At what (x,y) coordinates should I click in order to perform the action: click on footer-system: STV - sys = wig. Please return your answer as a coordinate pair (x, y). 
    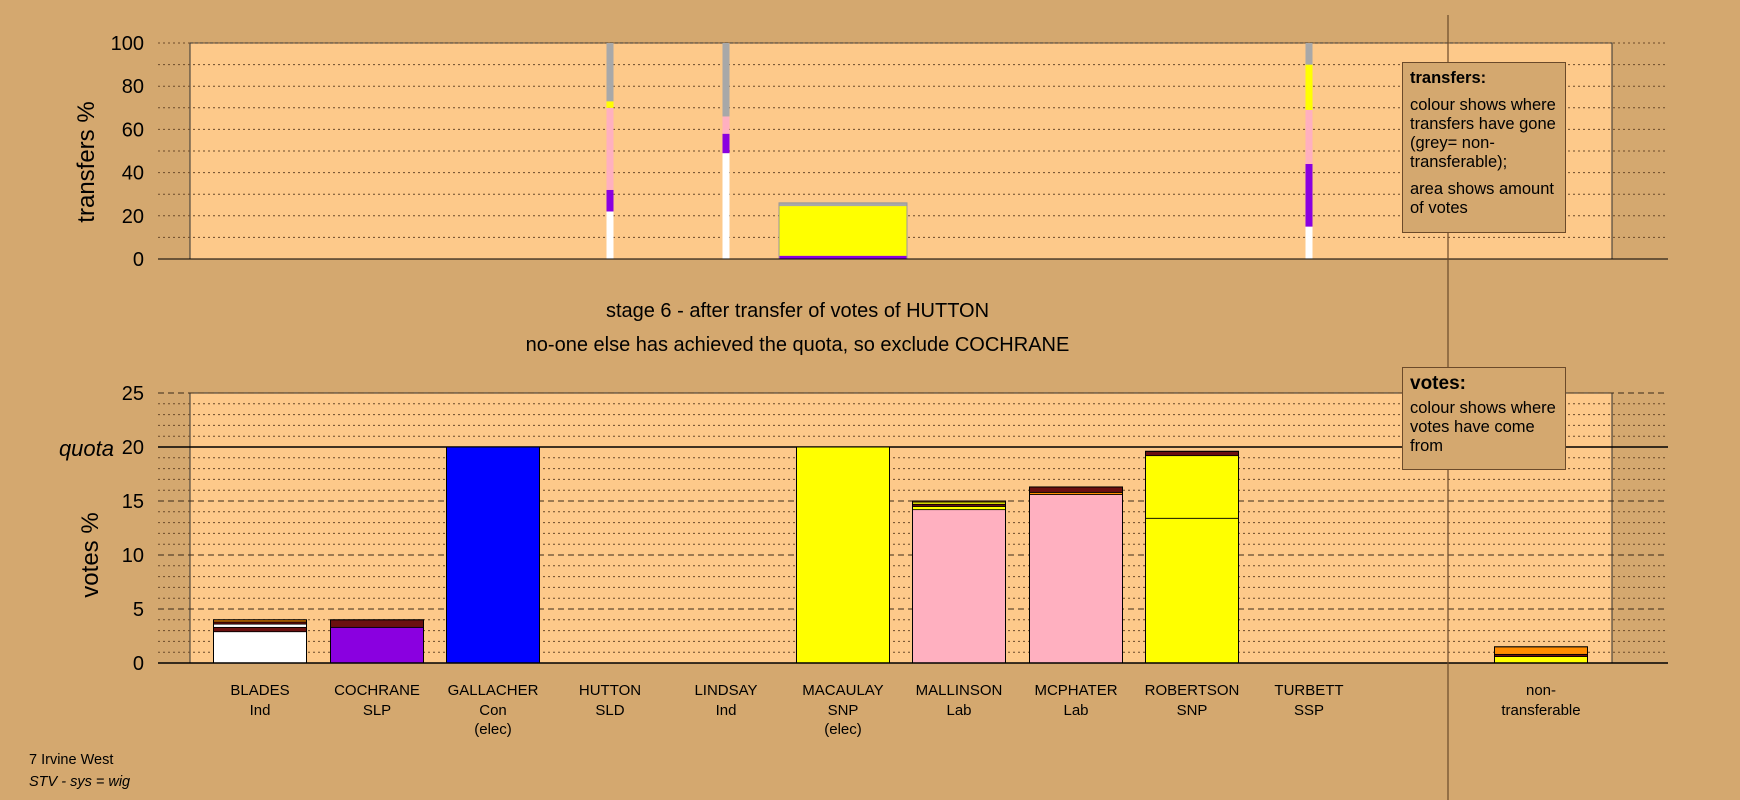
    Looking at the image, I should click on (80, 782).